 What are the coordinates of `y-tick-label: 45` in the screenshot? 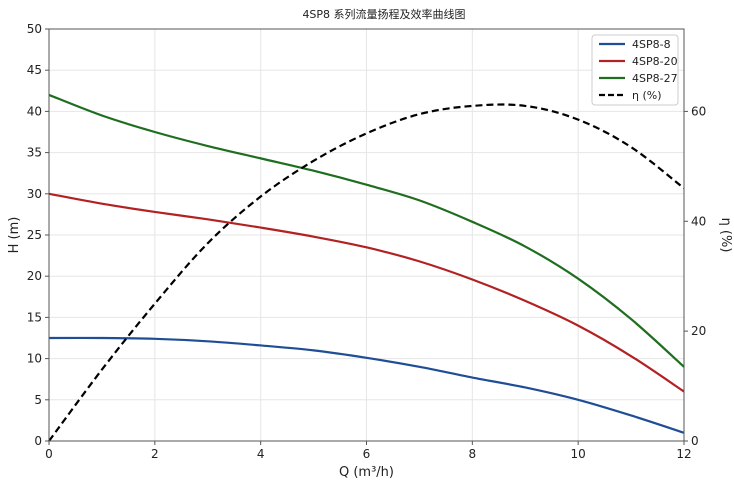 It's located at (34, 70).